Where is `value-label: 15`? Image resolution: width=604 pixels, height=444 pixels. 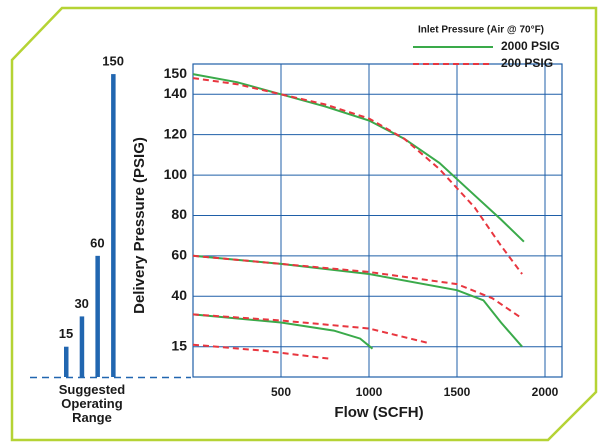 value-label: 15 is located at coordinates (66, 333).